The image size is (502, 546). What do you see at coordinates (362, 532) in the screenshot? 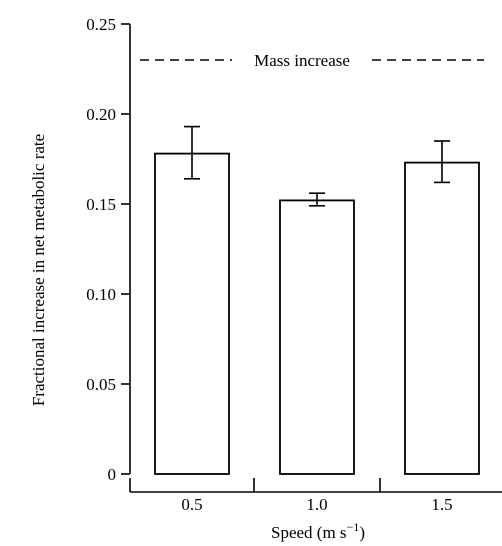
I see `x-axis-label-close: )` at bounding box center [362, 532].